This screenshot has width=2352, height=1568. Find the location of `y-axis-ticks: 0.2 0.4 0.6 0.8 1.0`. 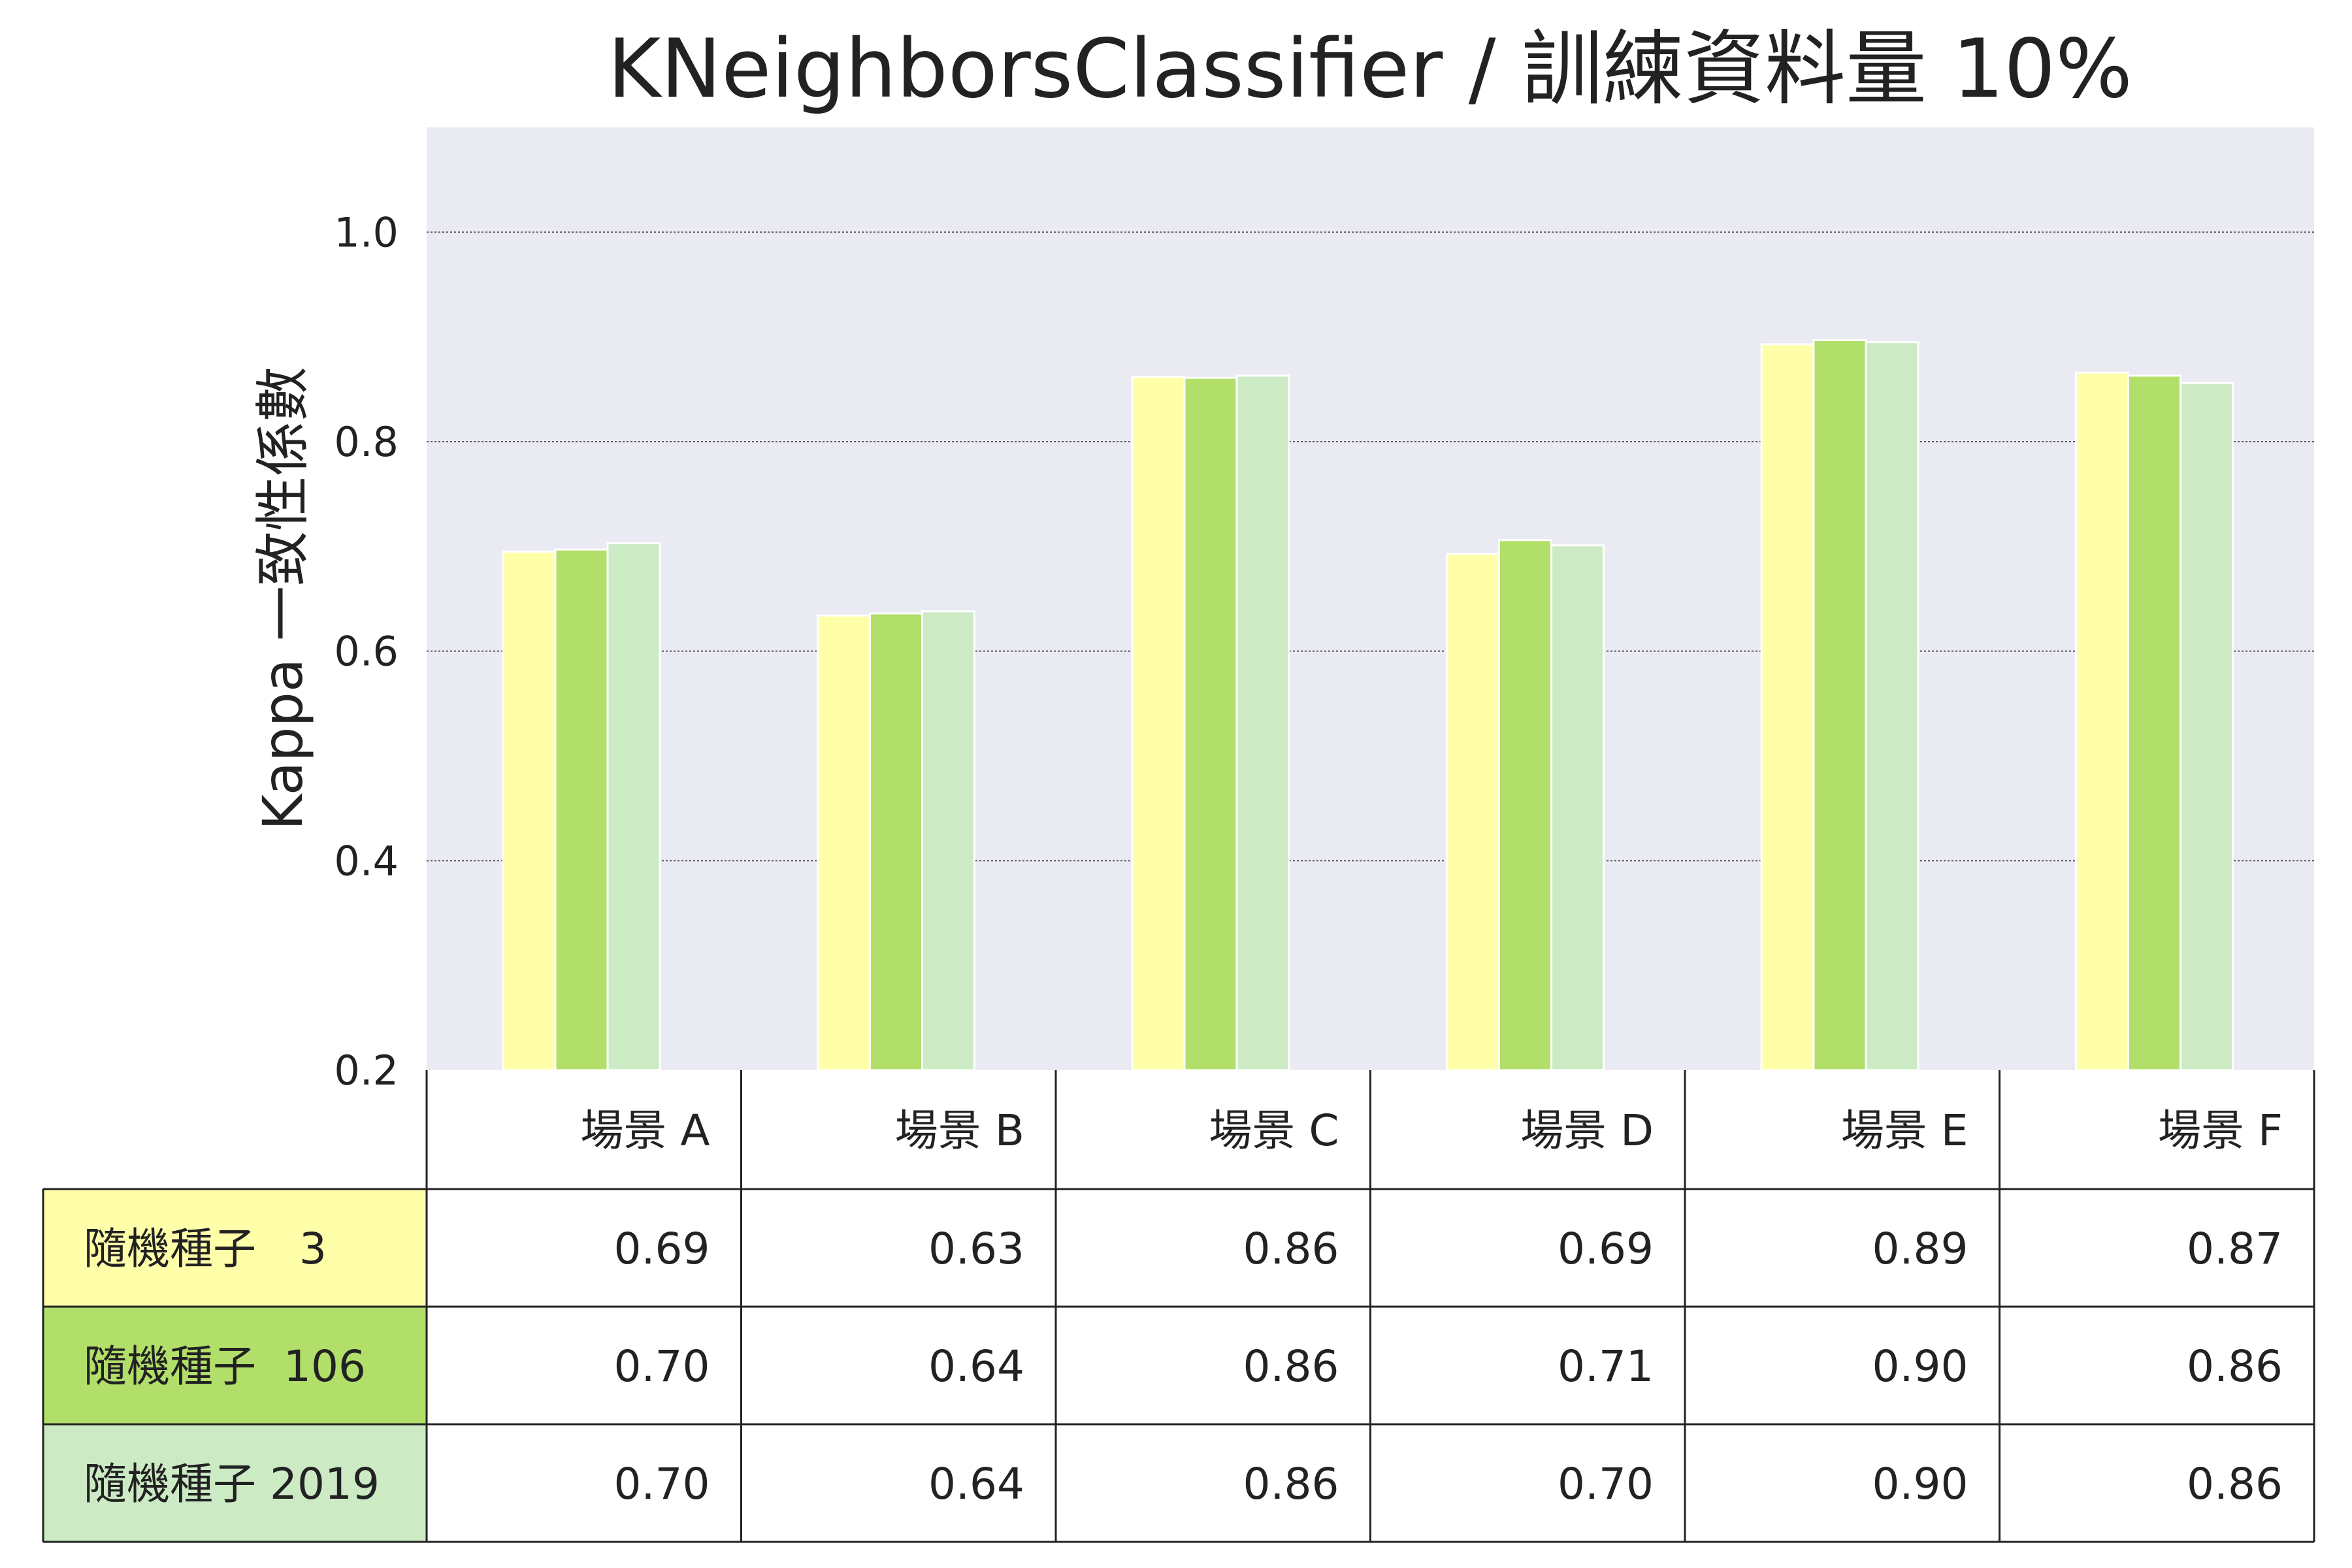

y-axis-ticks: 0.2 0.4 0.6 0.8 1.0 is located at coordinates (366, 651).